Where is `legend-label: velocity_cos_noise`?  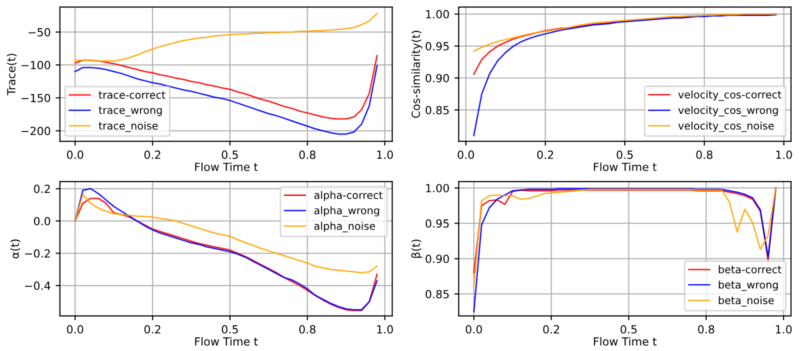 legend-label: velocity_cos_noise is located at coordinates (726, 127).